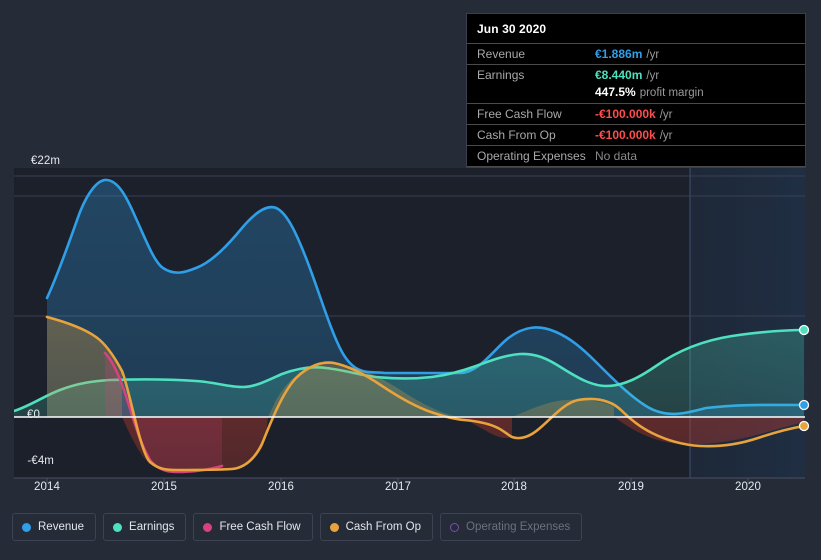 This screenshot has height=560, width=821. I want to click on tooltip-label-operating-expenses: Operating Expenses, so click(531, 156).